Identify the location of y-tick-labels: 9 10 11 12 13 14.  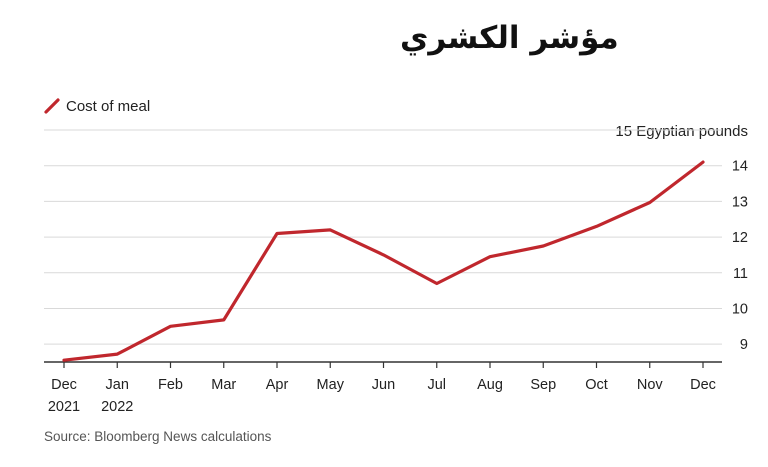
(740, 256).